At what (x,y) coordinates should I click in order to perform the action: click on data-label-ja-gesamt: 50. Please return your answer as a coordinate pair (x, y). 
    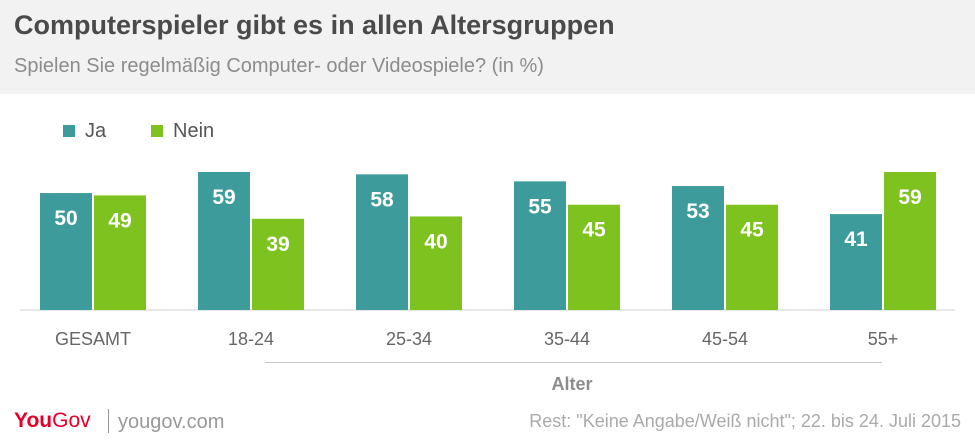
    Looking at the image, I should click on (65, 218).